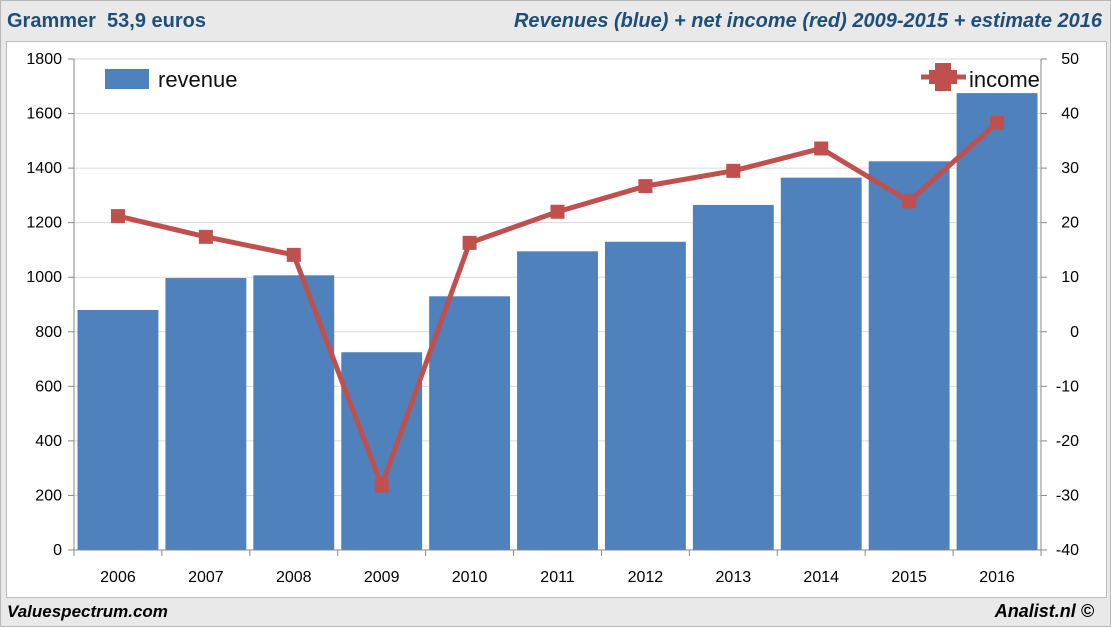 The width and height of the screenshot is (1111, 628). What do you see at coordinates (646, 577) in the screenshot?
I see `x-tick-label: 2012` at bounding box center [646, 577].